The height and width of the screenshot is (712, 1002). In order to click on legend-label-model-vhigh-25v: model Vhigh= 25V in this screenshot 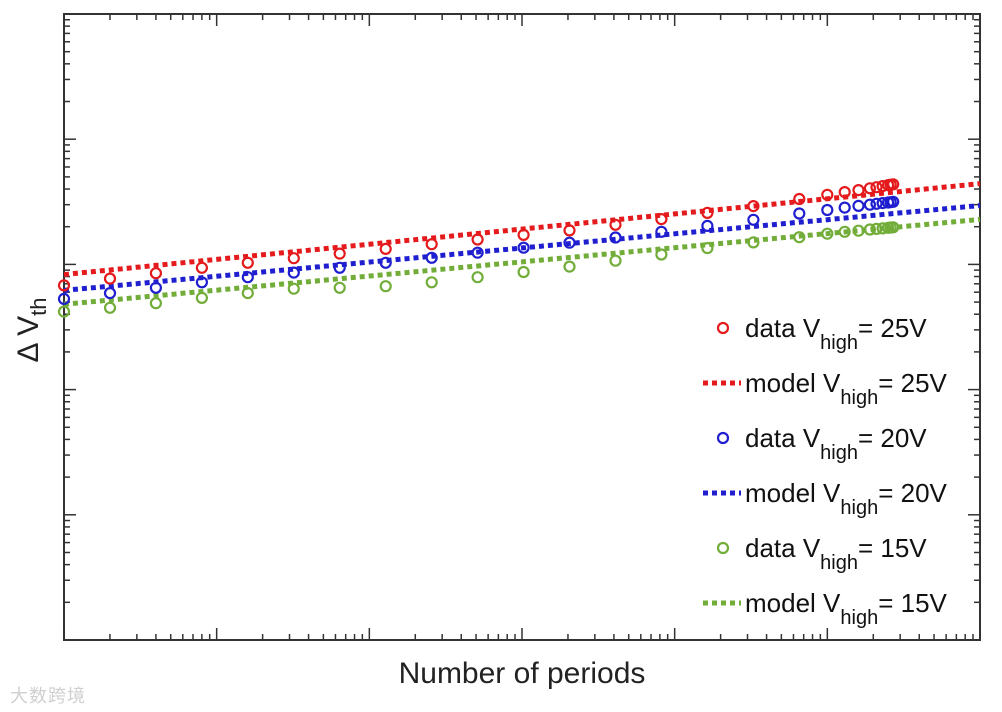, I will do `click(846, 388)`.